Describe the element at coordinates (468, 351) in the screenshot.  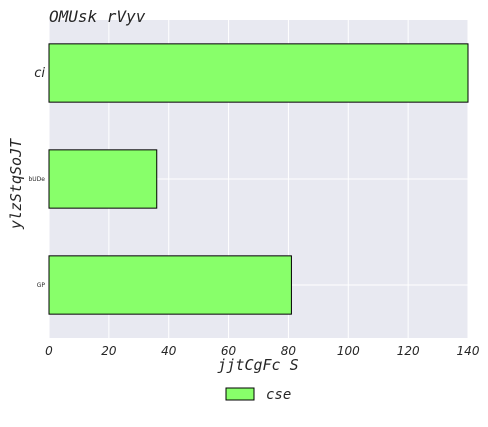
I see `x-tick-label: 140` at that location.